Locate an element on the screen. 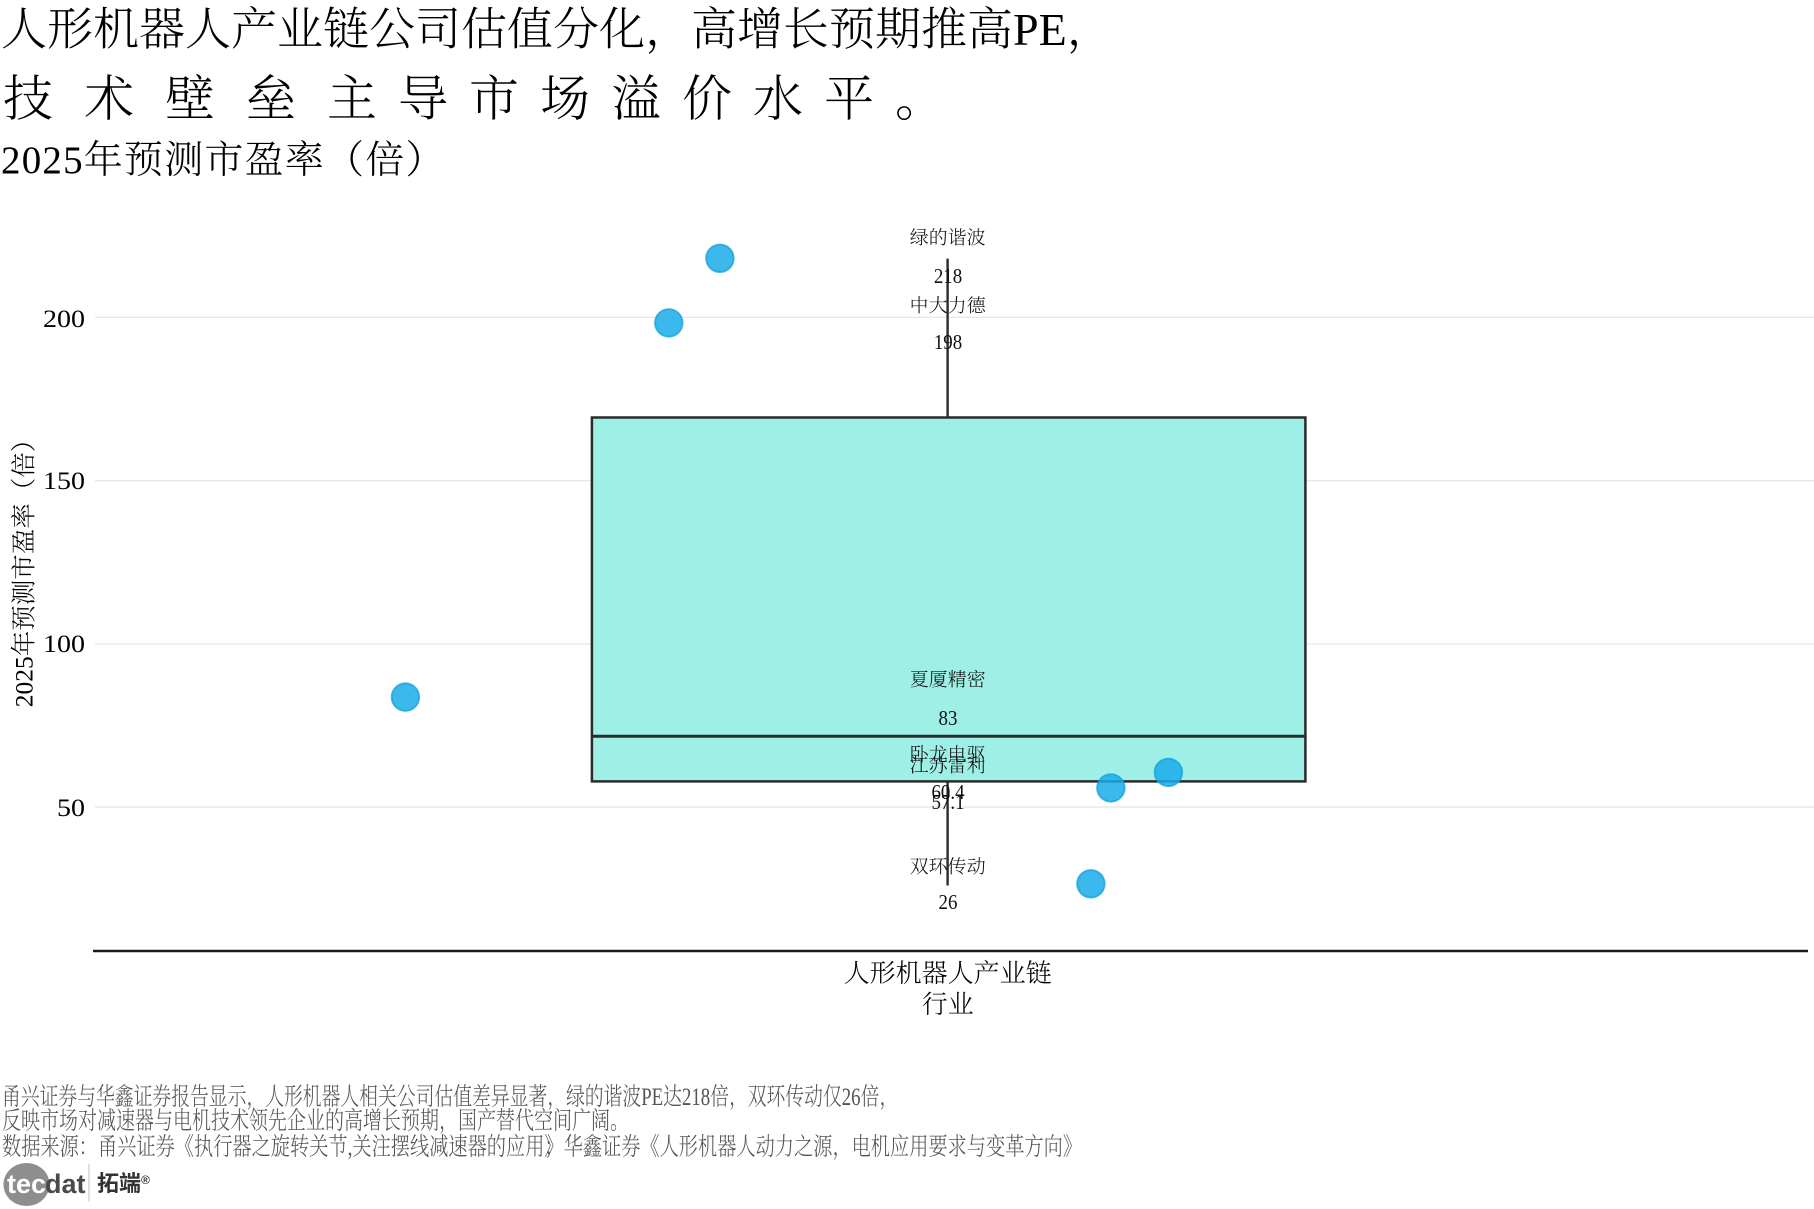 The height and width of the screenshot is (1209, 1814). svg-text: dat is located at coordinates (65, 1184).